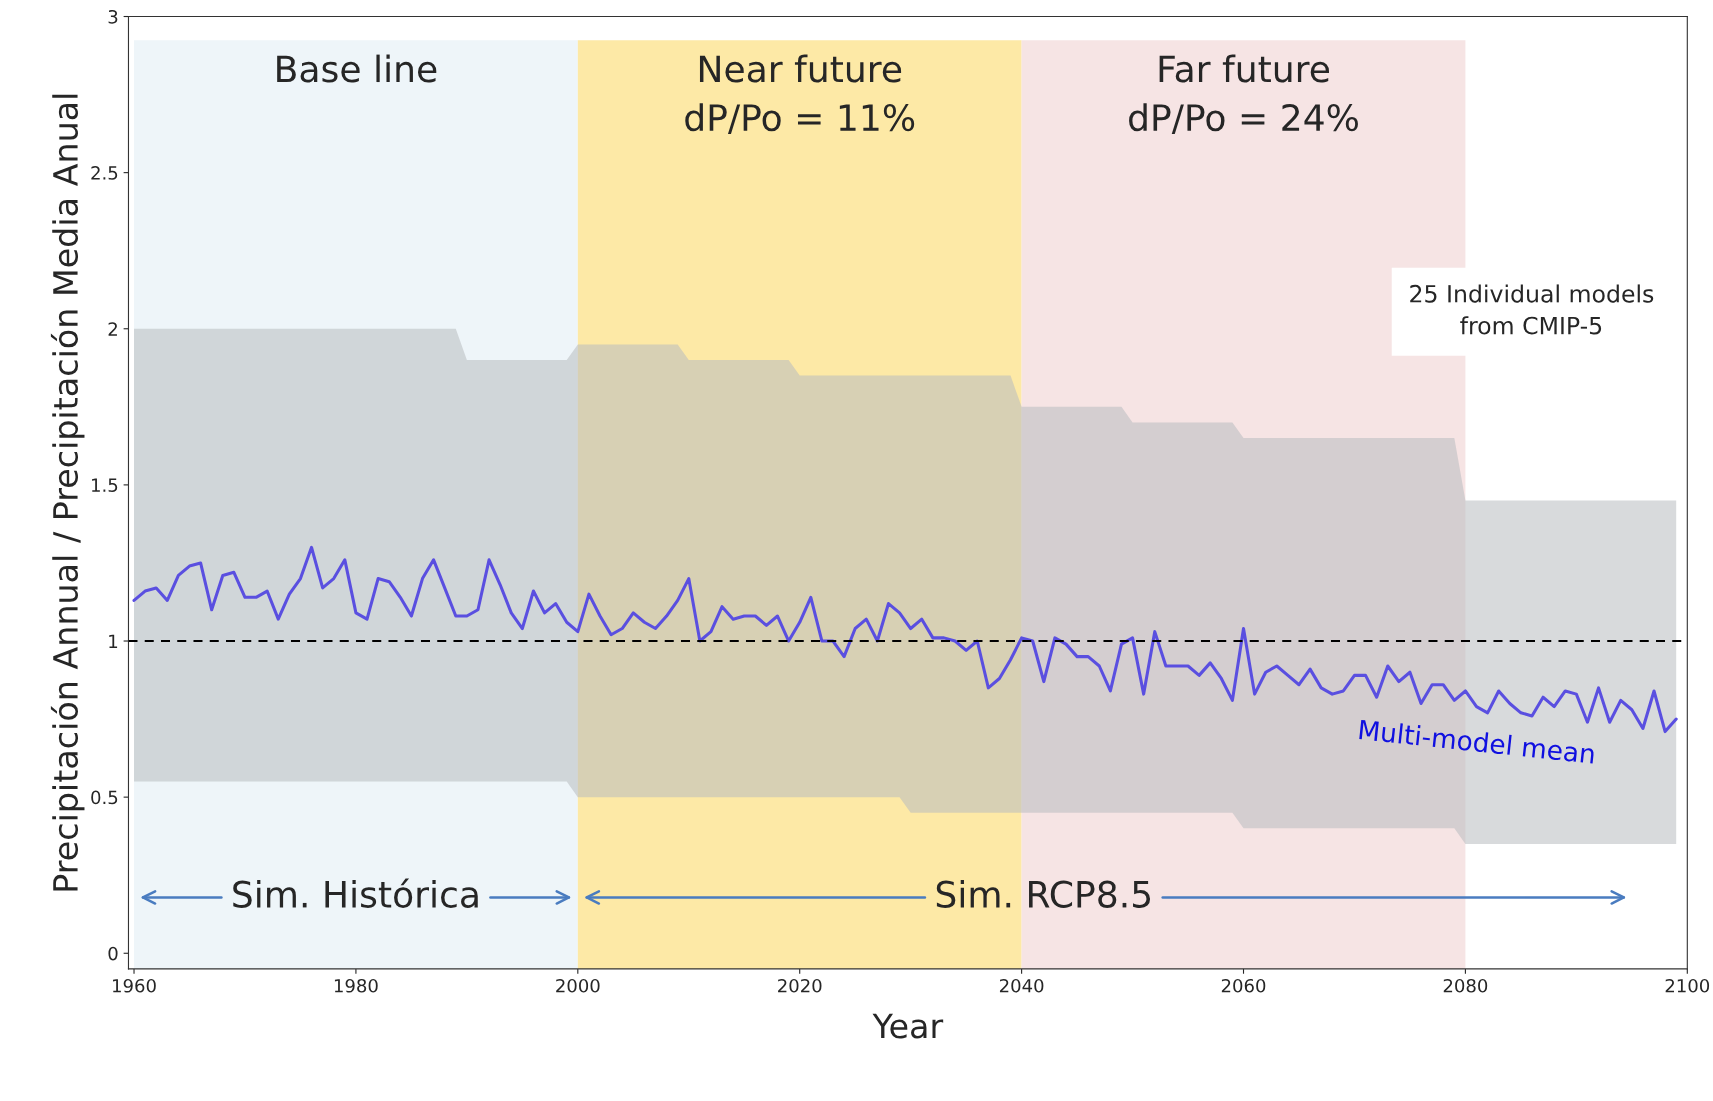 This screenshot has width=1713, height=1101. Describe the element at coordinates (355, 893) in the screenshot. I see `annotation: Sim. Histórica` at that location.